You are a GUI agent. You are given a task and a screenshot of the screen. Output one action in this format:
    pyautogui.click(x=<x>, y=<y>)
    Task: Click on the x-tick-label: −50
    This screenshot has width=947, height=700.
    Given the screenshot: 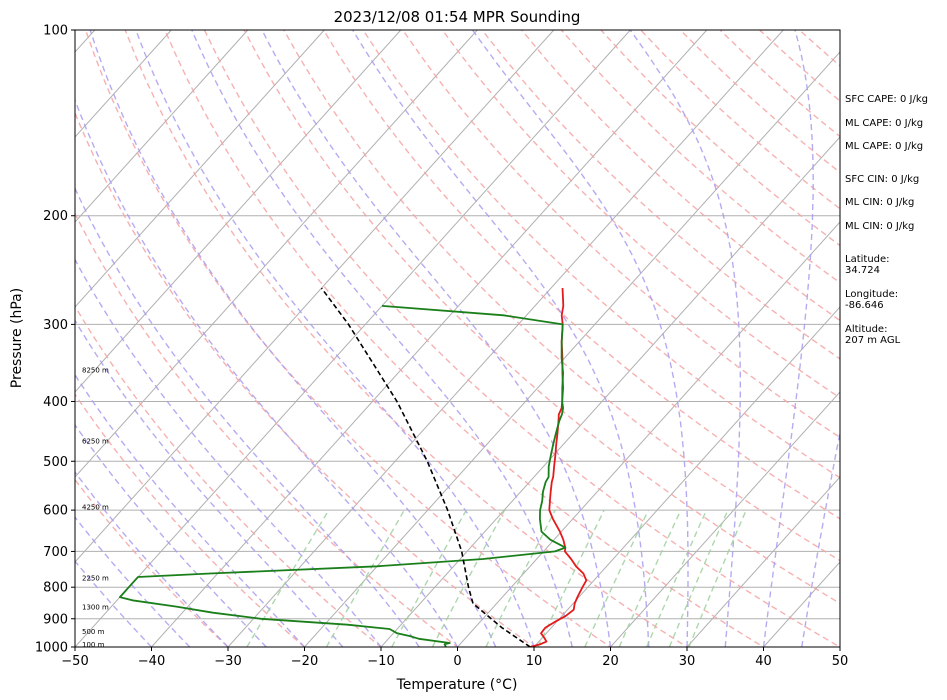 What is the action you would take?
    pyautogui.click(x=74, y=661)
    